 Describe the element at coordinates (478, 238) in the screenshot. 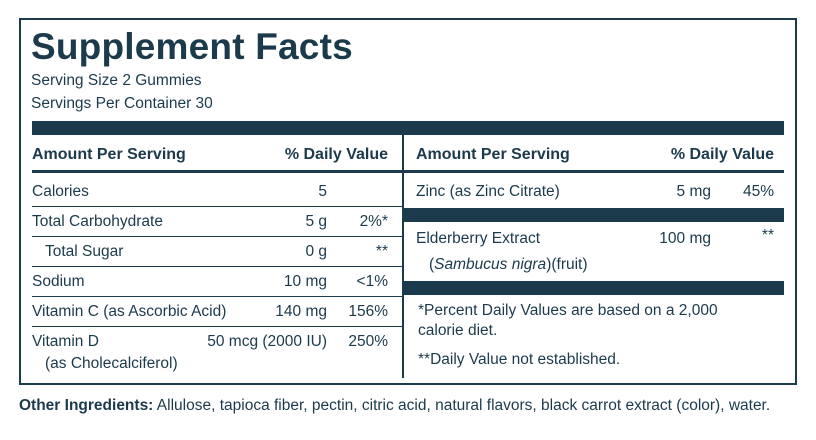

I see `nutrient-name: Elderberry Extract` at that location.